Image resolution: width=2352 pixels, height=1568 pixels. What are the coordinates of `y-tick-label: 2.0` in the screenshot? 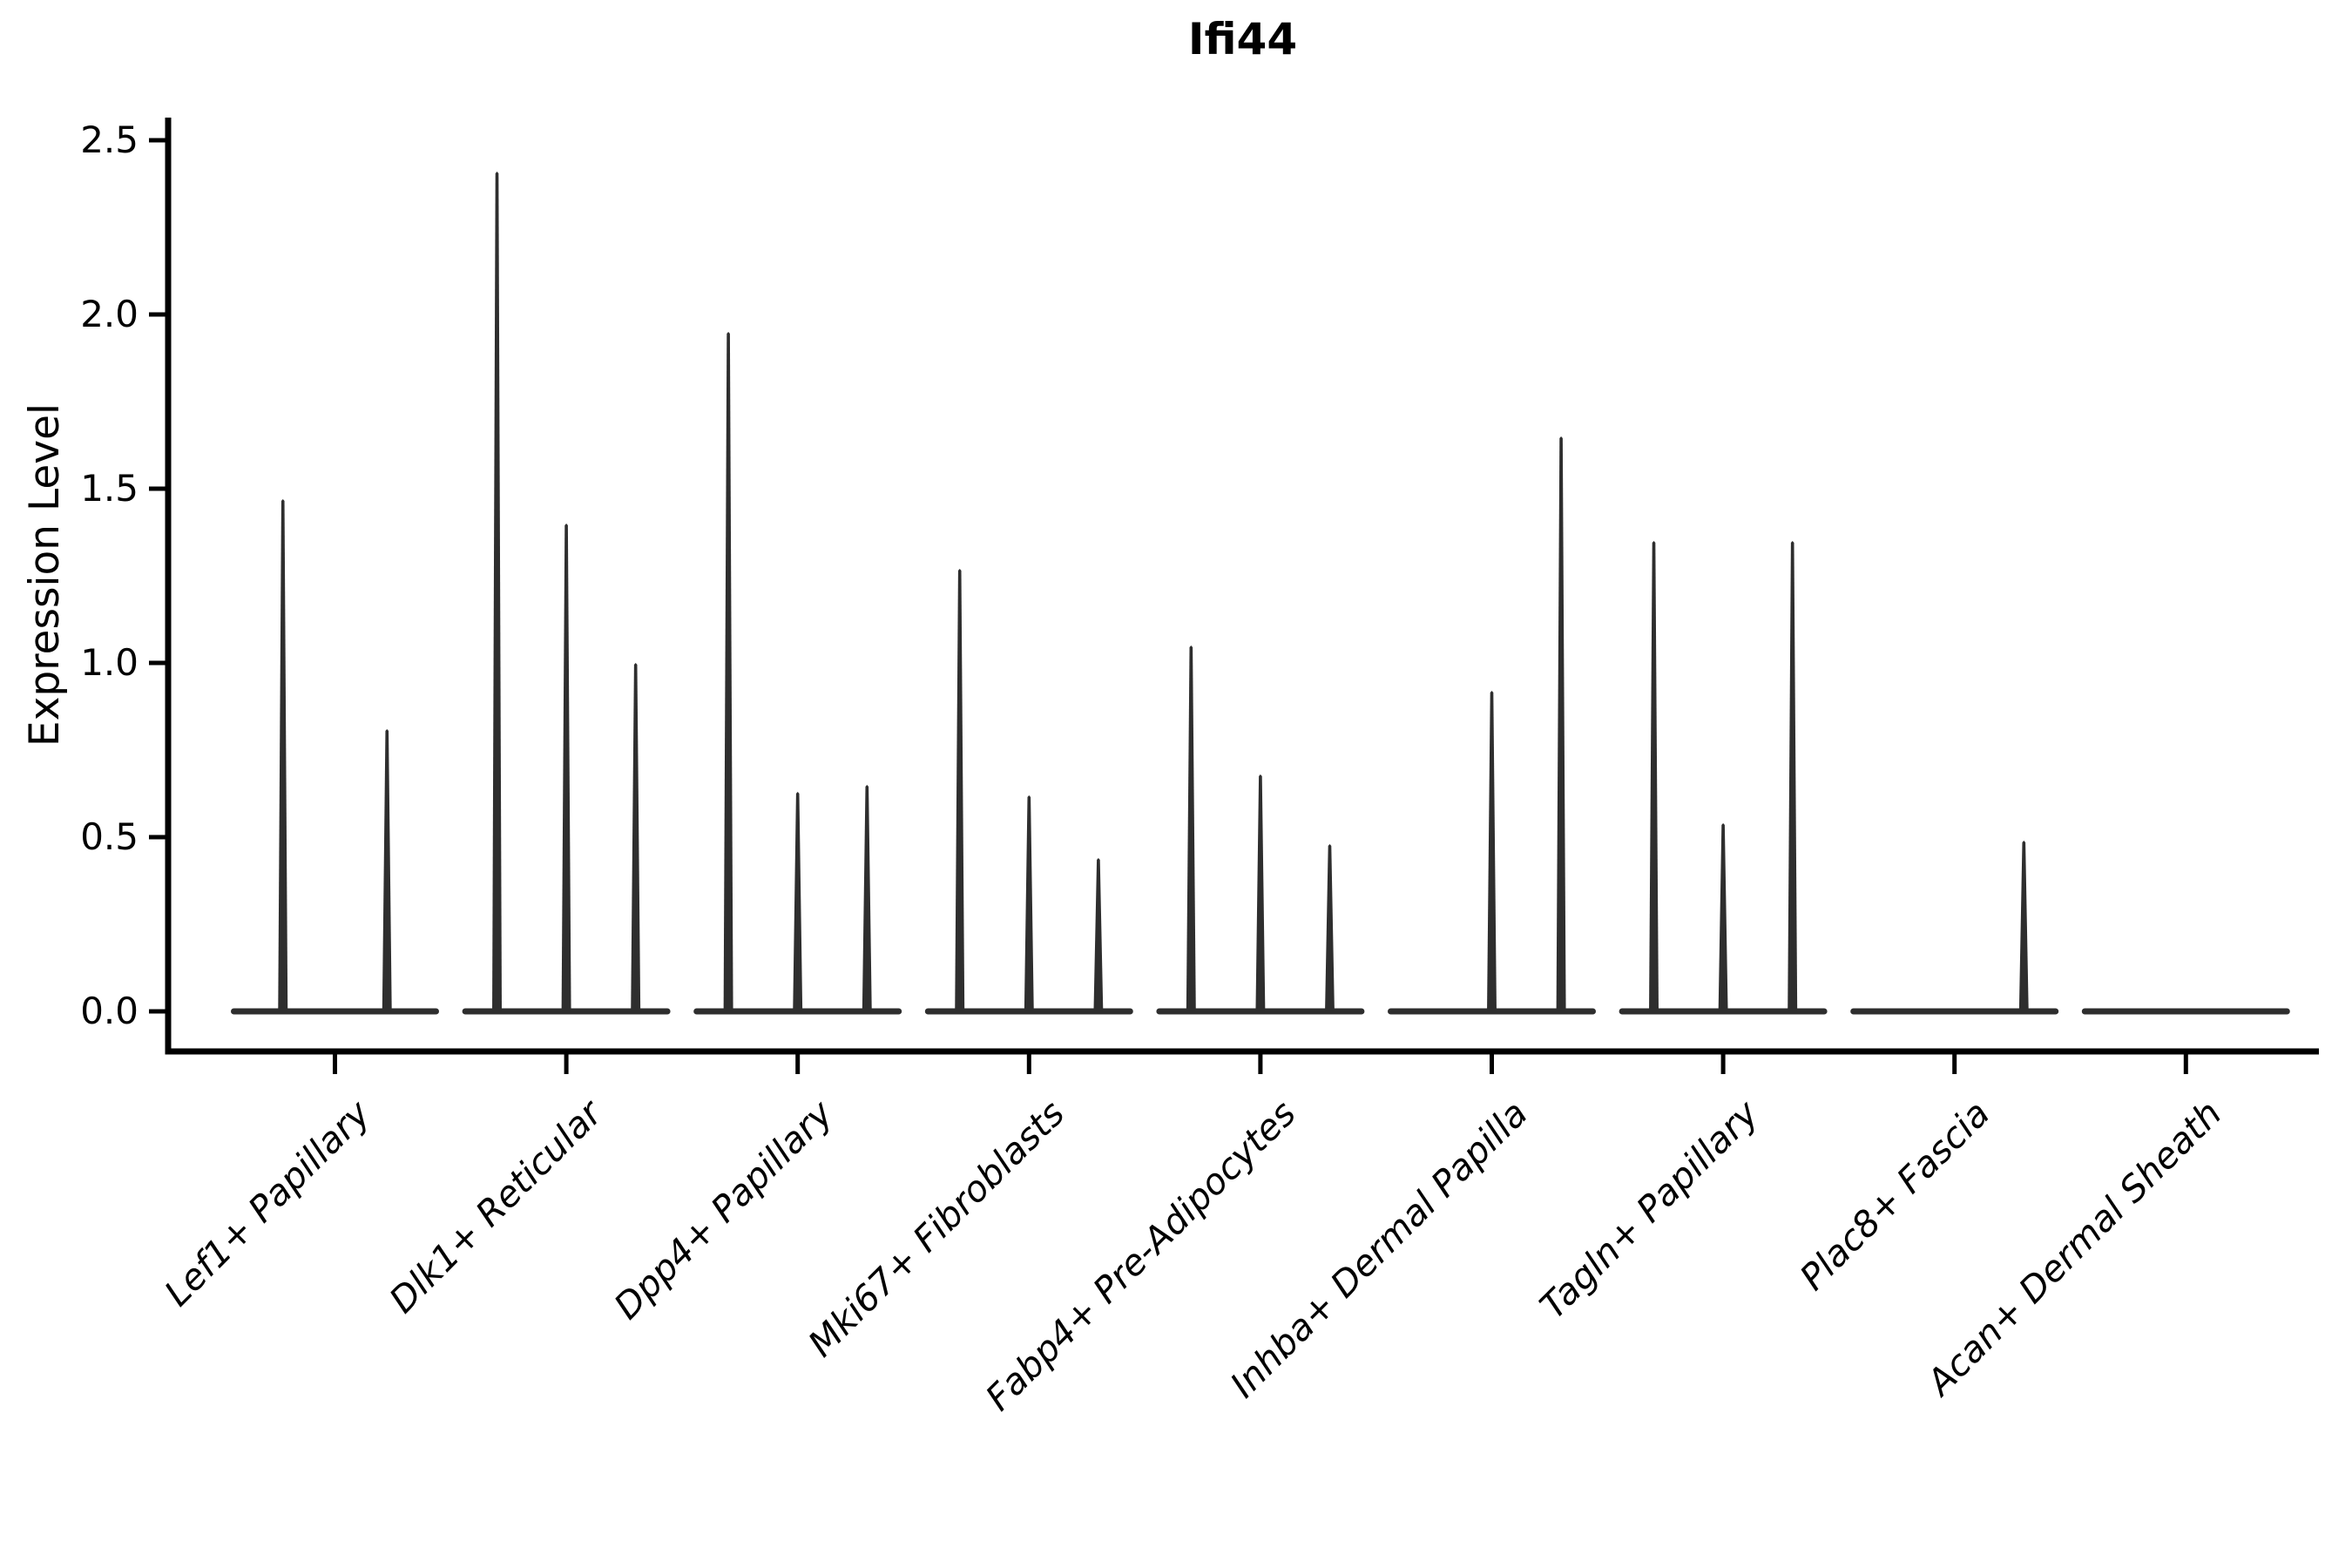 It's located at (109, 314).